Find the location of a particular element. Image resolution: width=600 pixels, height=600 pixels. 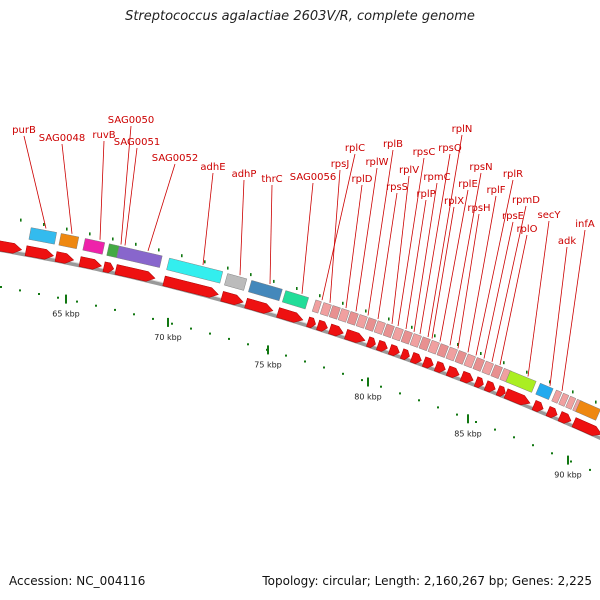

feature-block-secY is located at coordinates (521, 381).